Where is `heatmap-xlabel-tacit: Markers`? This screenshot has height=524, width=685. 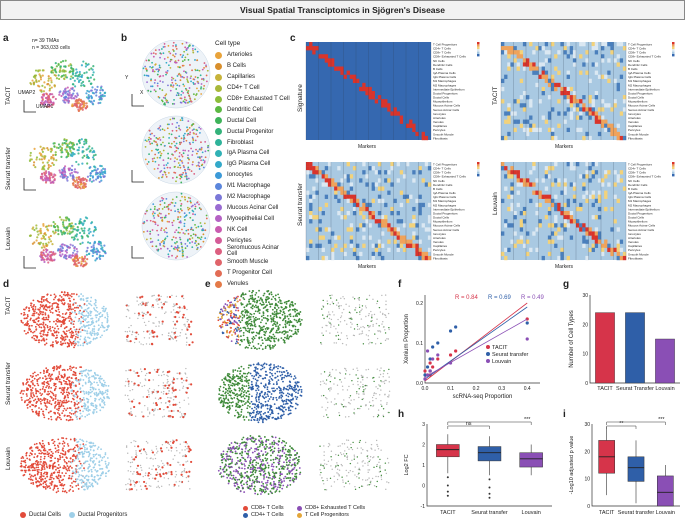
heatmap-xlabel-tacit: Markers is located at coordinates (564, 147).